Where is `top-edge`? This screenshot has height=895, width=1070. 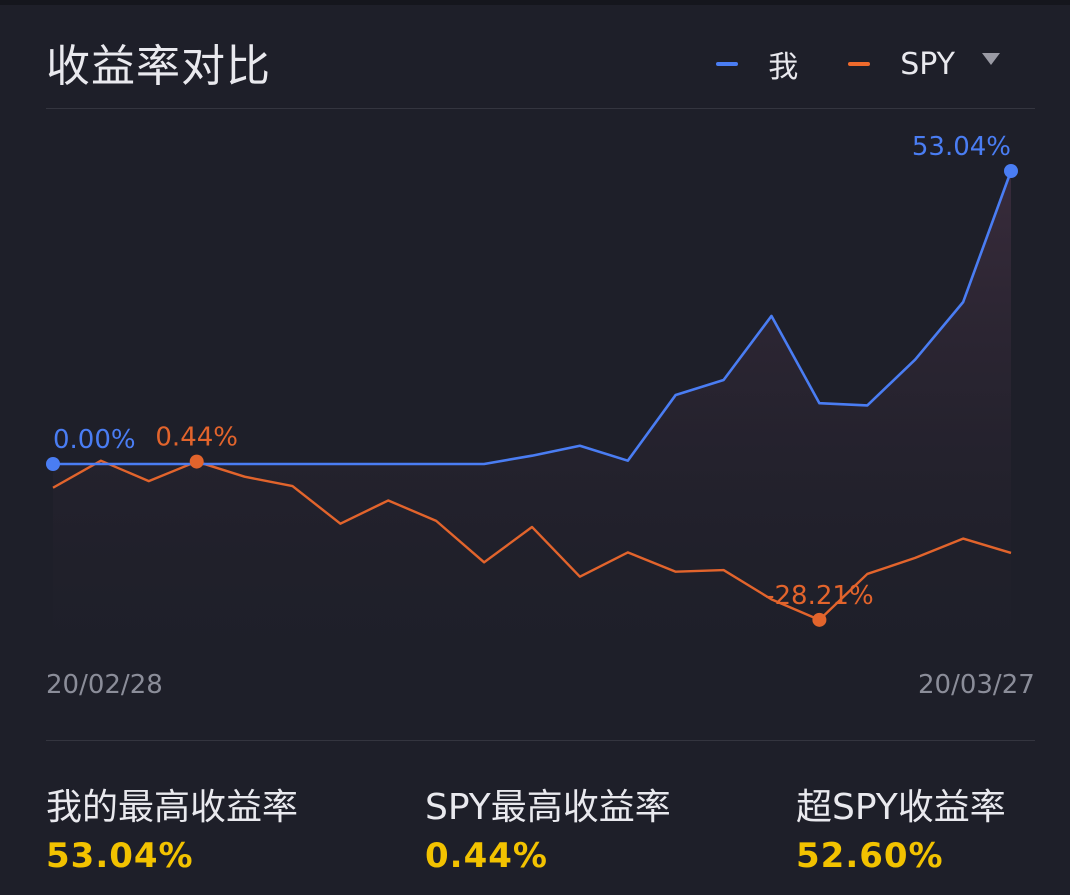
top-edge is located at coordinates (535, 2).